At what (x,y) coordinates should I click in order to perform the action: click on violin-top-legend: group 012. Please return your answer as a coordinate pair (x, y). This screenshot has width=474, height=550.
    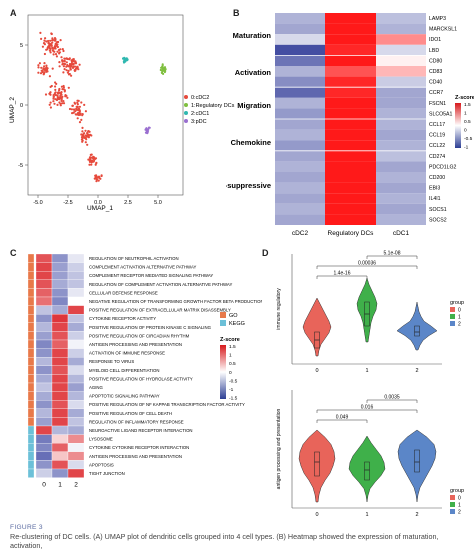
    Looking at the image, I should click on (457, 314).